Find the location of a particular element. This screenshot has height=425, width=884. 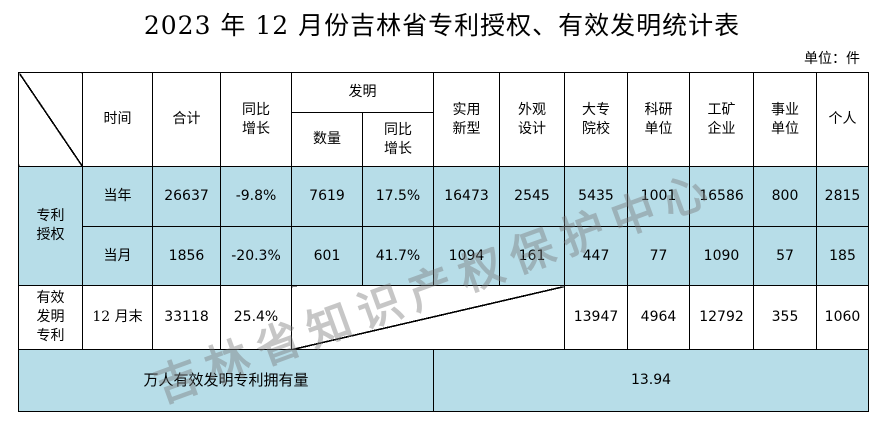

cell-utility: 1094 is located at coordinates (467, 256).